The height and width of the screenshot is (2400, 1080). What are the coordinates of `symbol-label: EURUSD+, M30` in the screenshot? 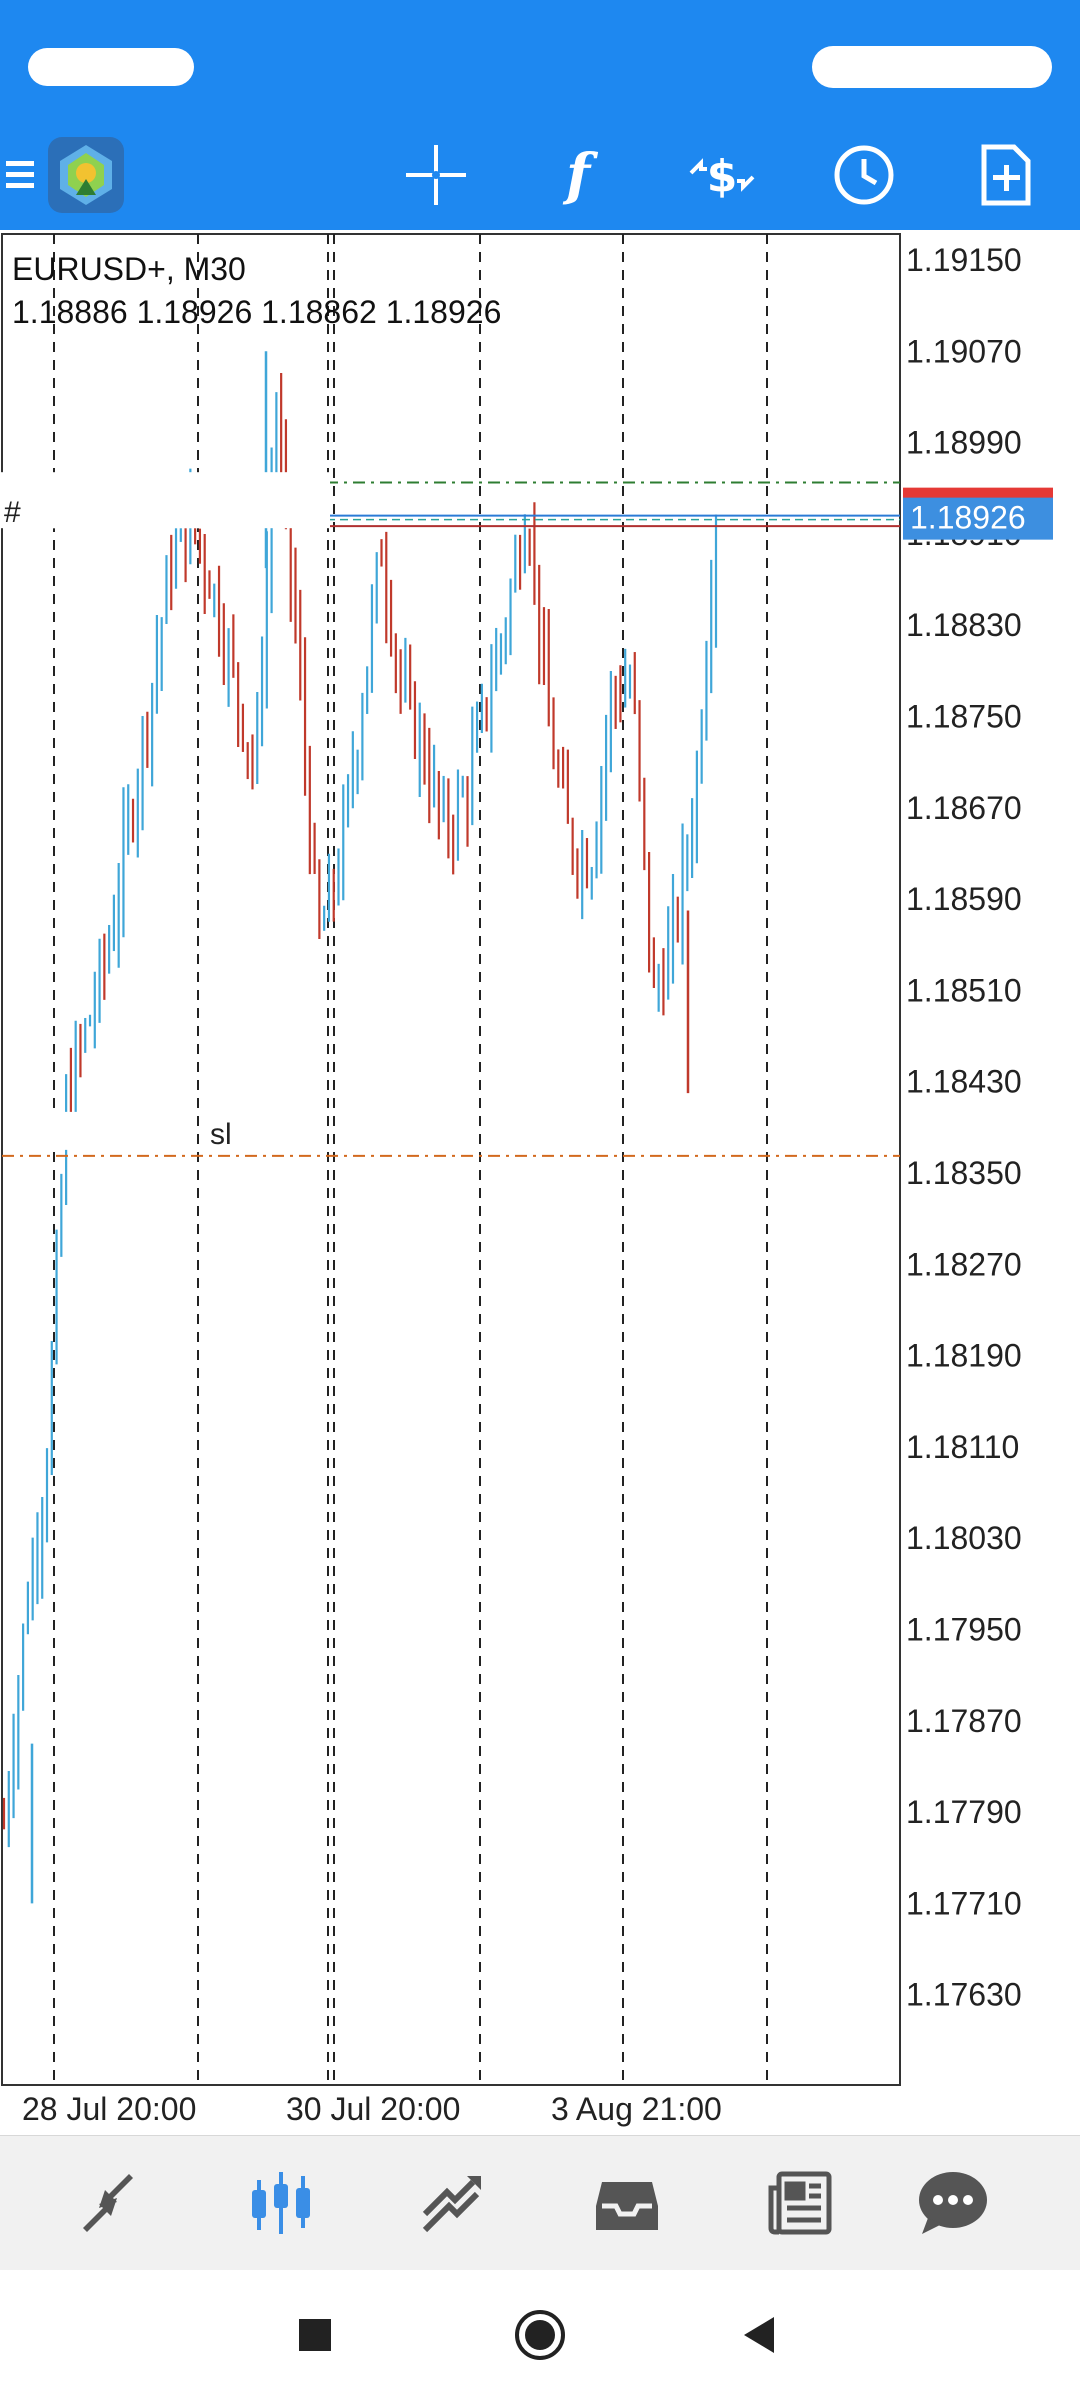 It's located at (129, 269).